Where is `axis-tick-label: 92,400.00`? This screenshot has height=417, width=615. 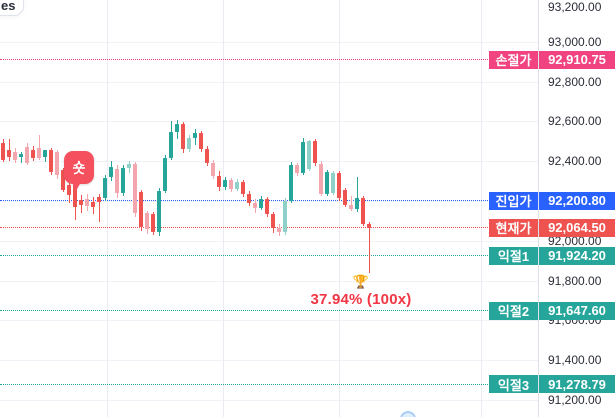 axis-tick-label: 92,400.00 is located at coordinates (575, 161).